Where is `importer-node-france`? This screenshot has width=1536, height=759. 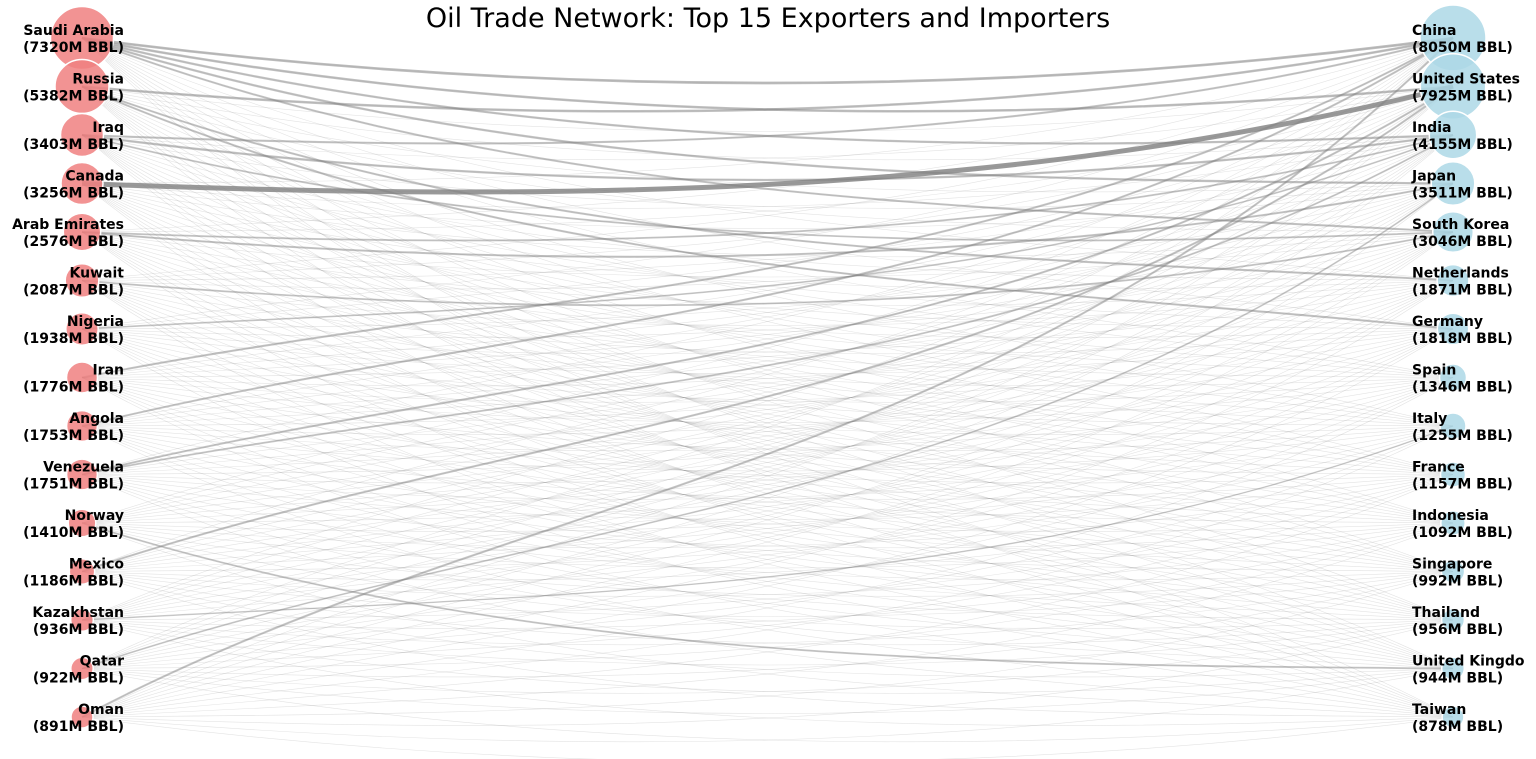
importer-node-france is located at coordinates (1453, 474).